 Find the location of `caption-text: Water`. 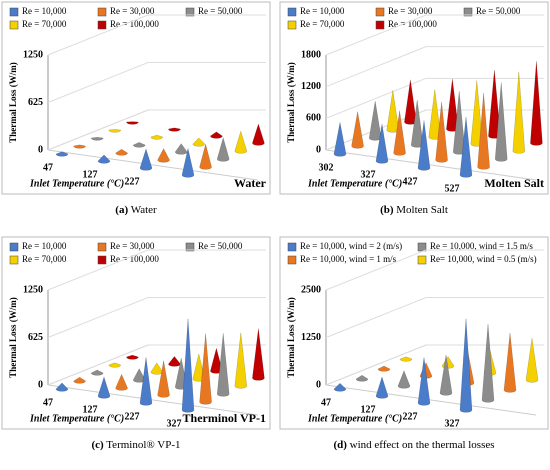

caption-text: Water is located at coordinates (144, 210).